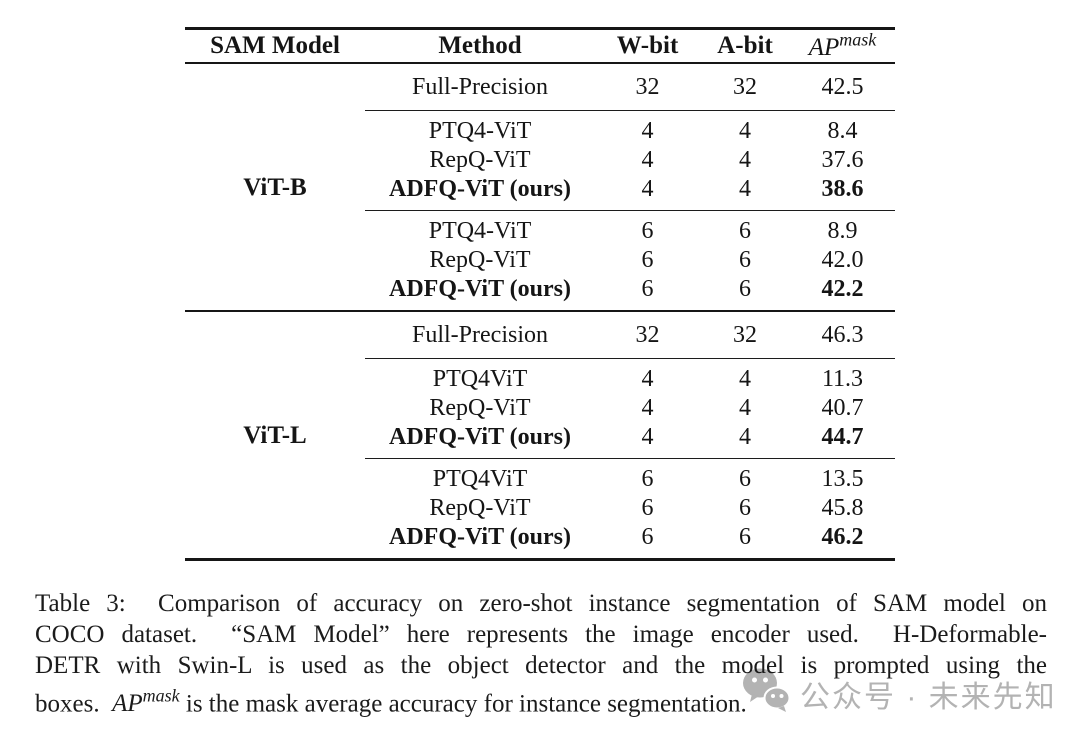 This screenshot has height=735, width=1080. I want to click on table-row: PTQ4ViT 6 6 13.5, so click(540, 477).